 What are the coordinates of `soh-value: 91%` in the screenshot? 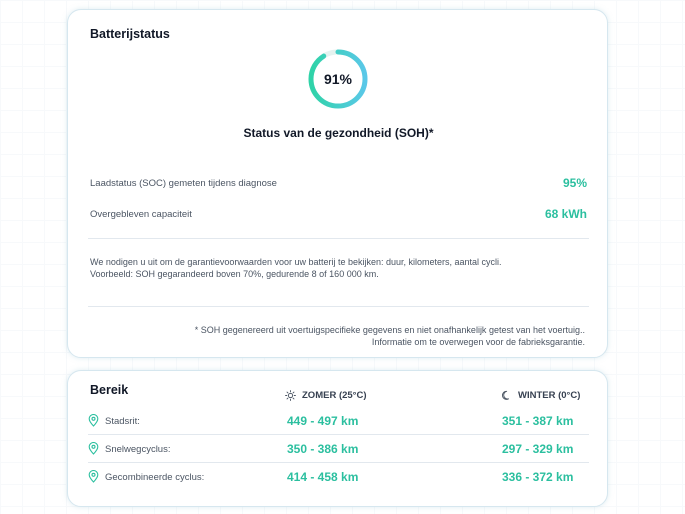 It's located at (338, 79).